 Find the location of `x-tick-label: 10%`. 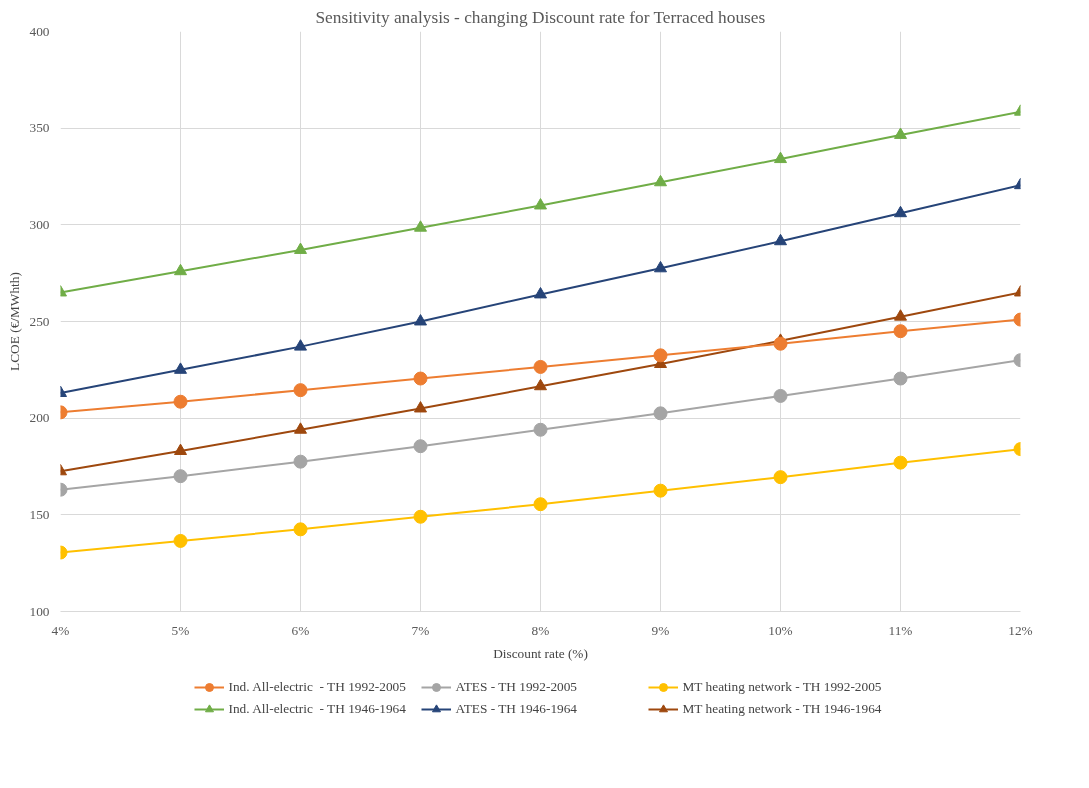

x-tick-label: 10% is located at coordinates (780, 630).